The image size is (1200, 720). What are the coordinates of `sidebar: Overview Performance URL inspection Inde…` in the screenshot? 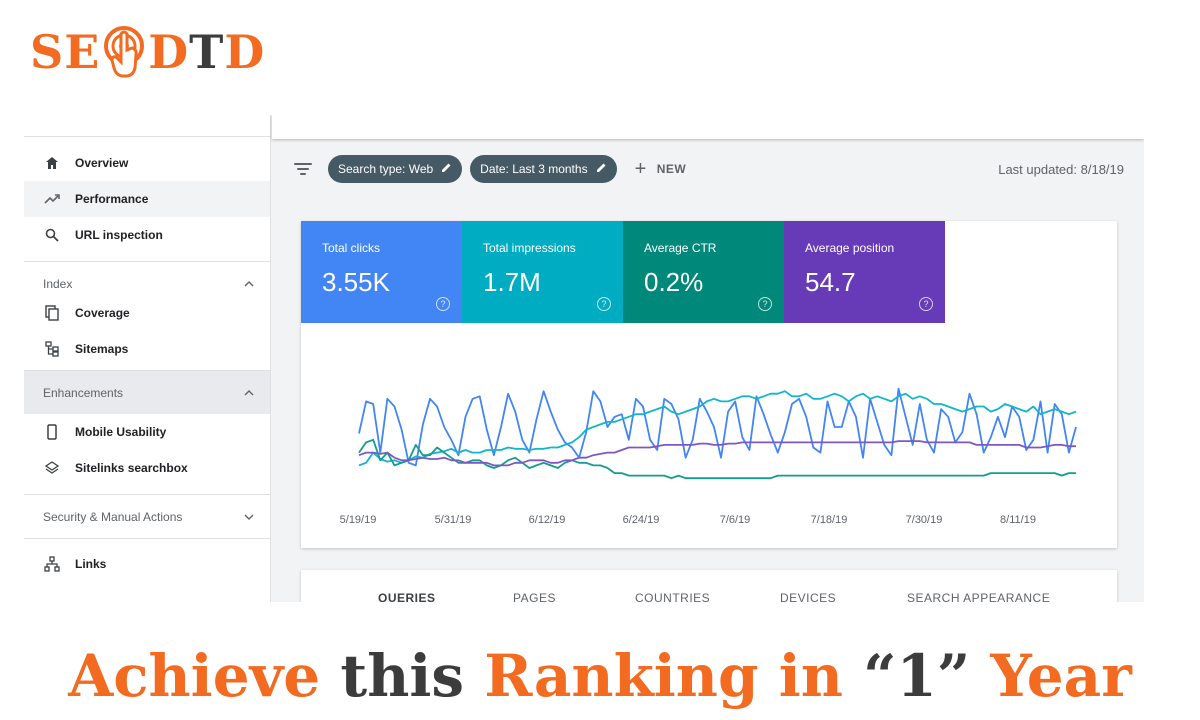 It's located at (147, 358).